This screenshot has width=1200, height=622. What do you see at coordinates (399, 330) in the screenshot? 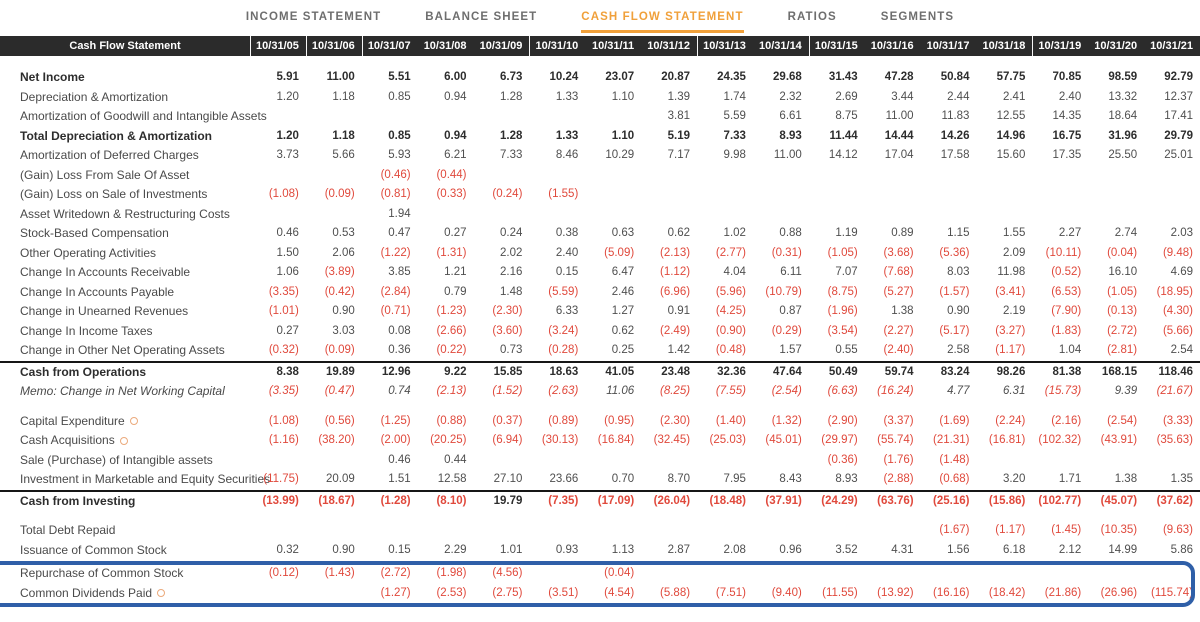
I see `cell-value: 0.08` at bounding box center [399, 330].